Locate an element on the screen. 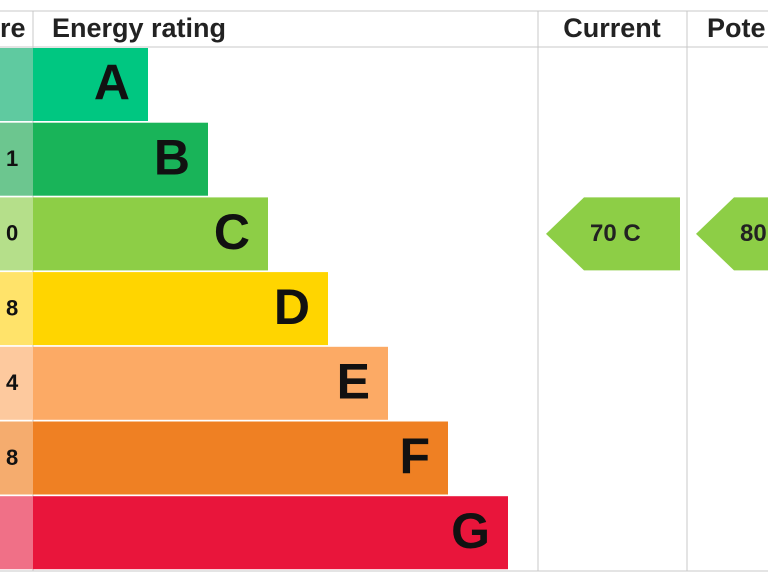 The height and width of the screenshot is (576, 768). score-label: 1 is located at coordinates (12, 158).